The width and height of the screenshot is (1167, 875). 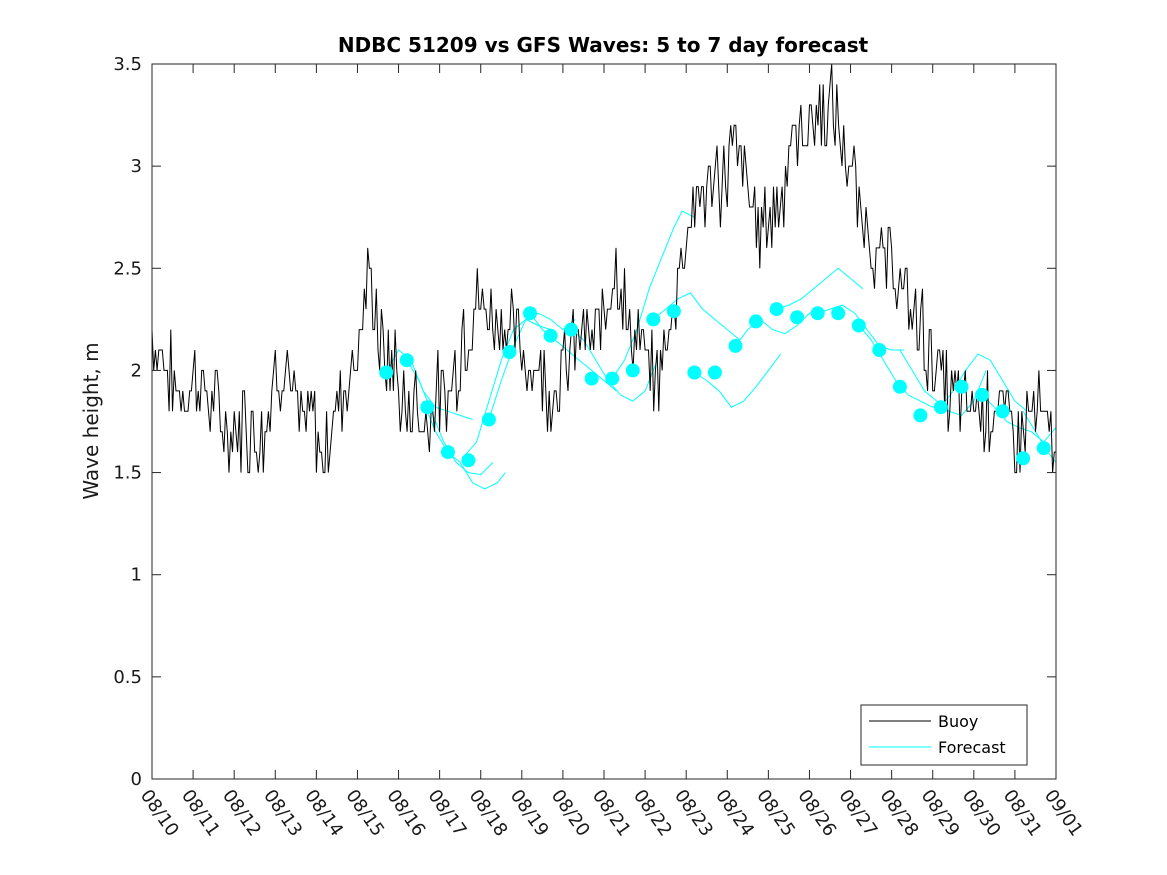 I want to click on y-tick-label: 2, so click(x=136, y=370).